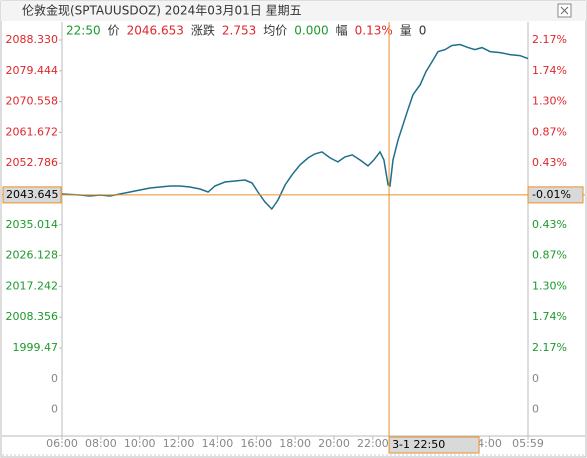 This screenshot has width=587, height=458. What do you see at coordinates (83, 31) in the screenshot?
I see `info-time: 22:50` at bounding box center [83, 31].